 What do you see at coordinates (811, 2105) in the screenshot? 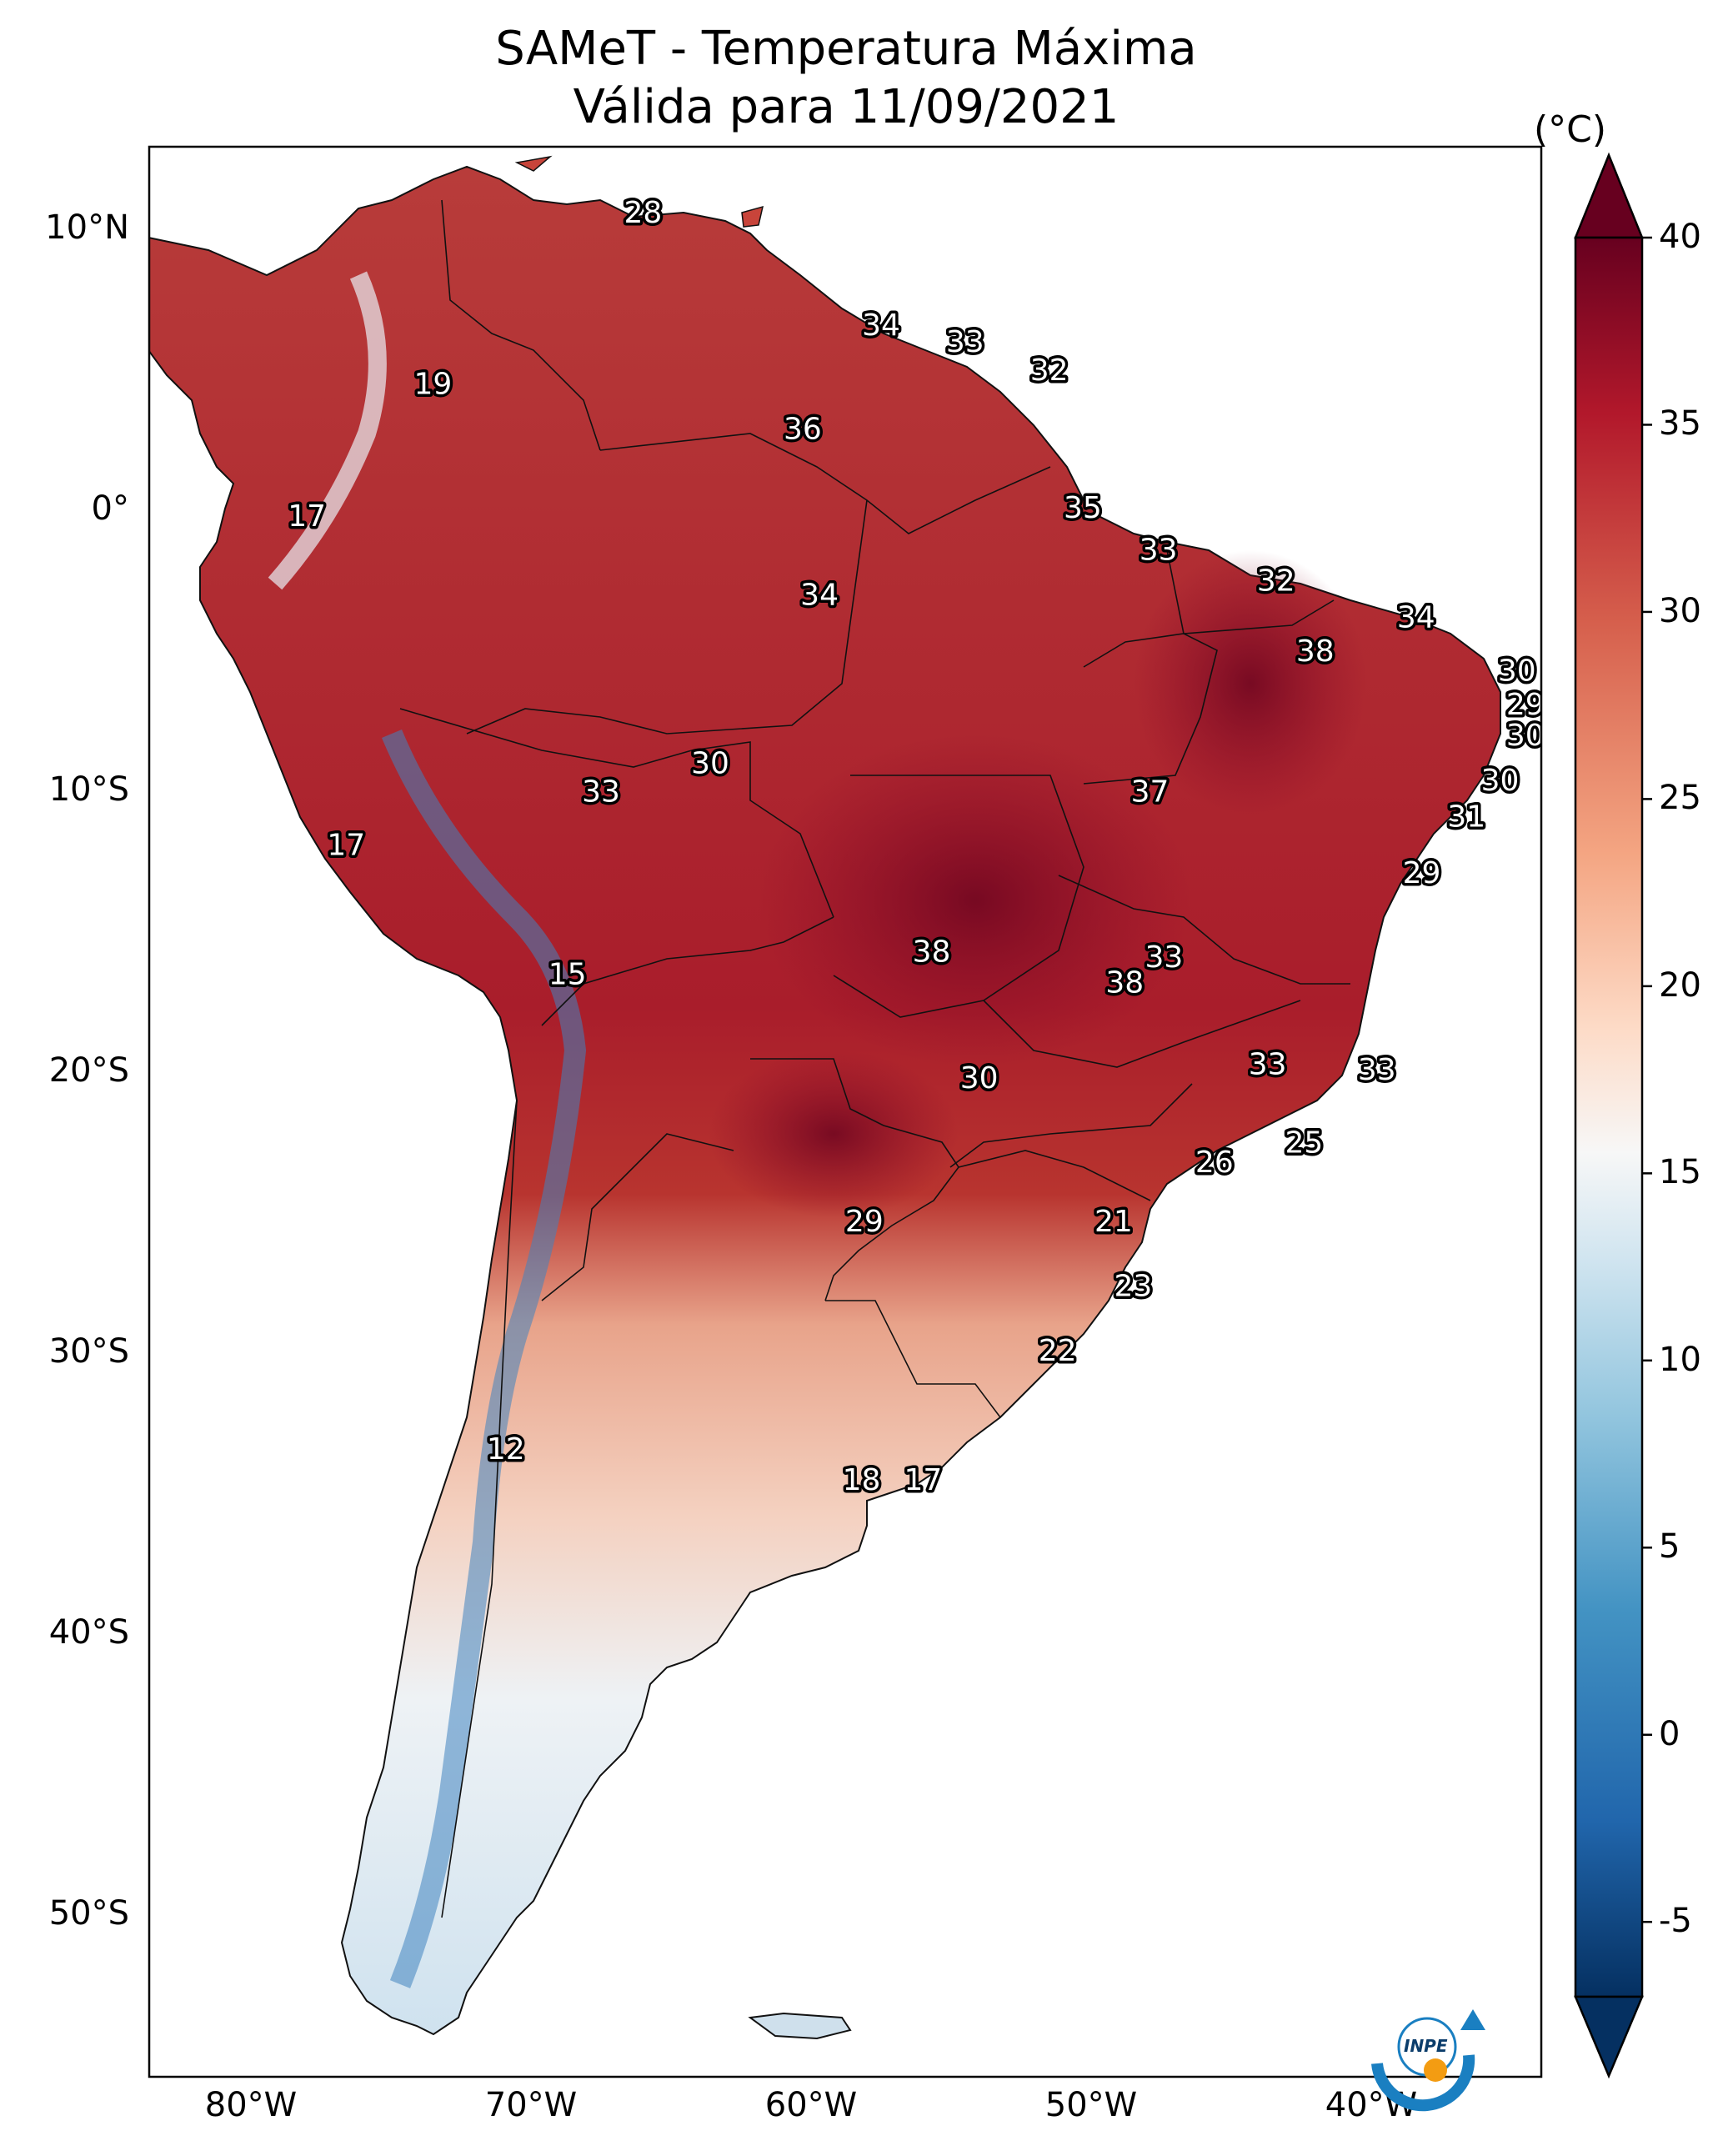
I see `longitude-label: 60°W` at bounding box center [811, 2105].